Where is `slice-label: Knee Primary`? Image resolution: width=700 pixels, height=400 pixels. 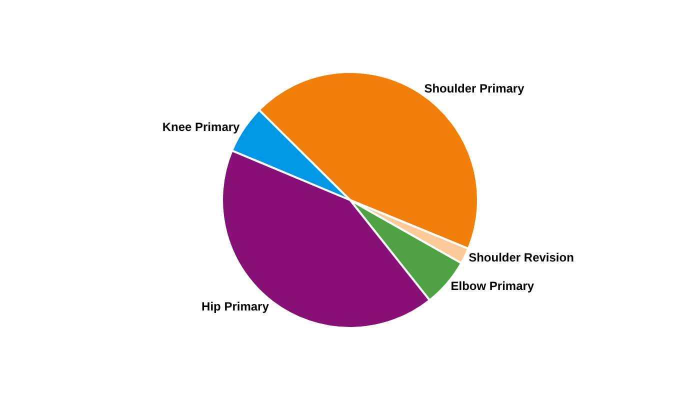
slice-label: Knee Primary is located at coordinates (201, 127).